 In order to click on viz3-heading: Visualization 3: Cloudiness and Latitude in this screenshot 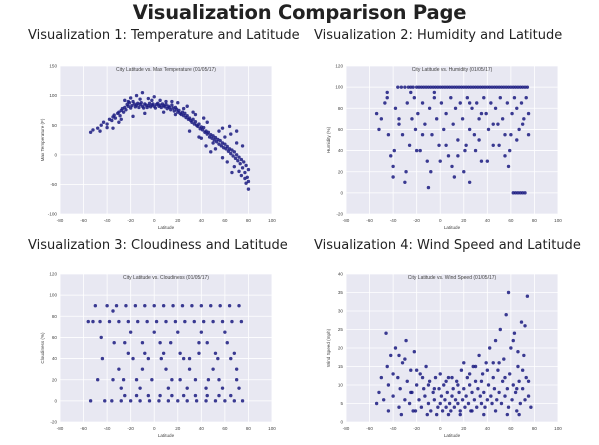, I will do `click(158, 245)`.